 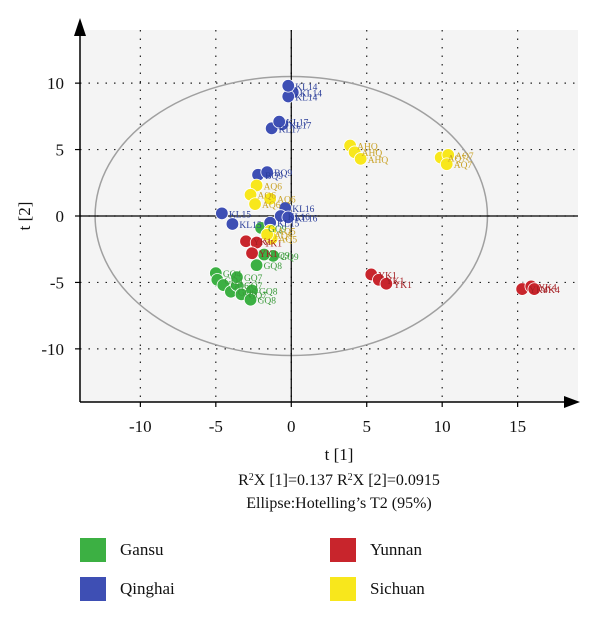 What do you see at coordinates (297, 124) in the screenshot?
I see `point-label-qinghai-5: KL17` at bounding box center [297, 124].